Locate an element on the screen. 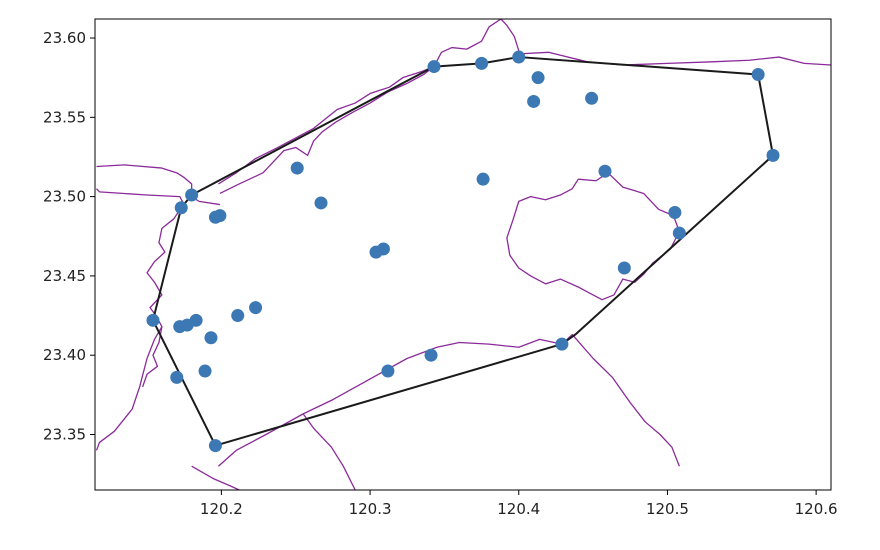 The image size is (880, 550). x-tick-label: 120.2 is located at coordinates (221, 509).